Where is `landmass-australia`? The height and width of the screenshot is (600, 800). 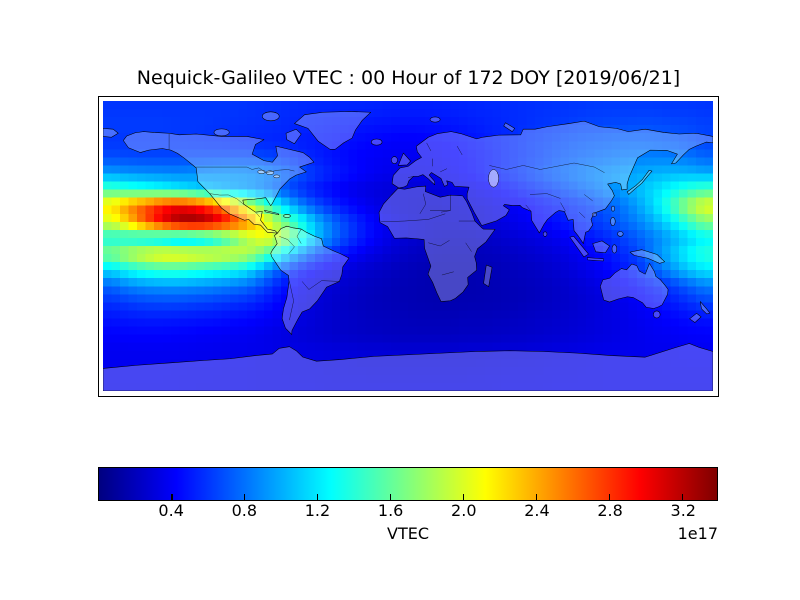
landmass-australia is located at coordinates (634, 285).